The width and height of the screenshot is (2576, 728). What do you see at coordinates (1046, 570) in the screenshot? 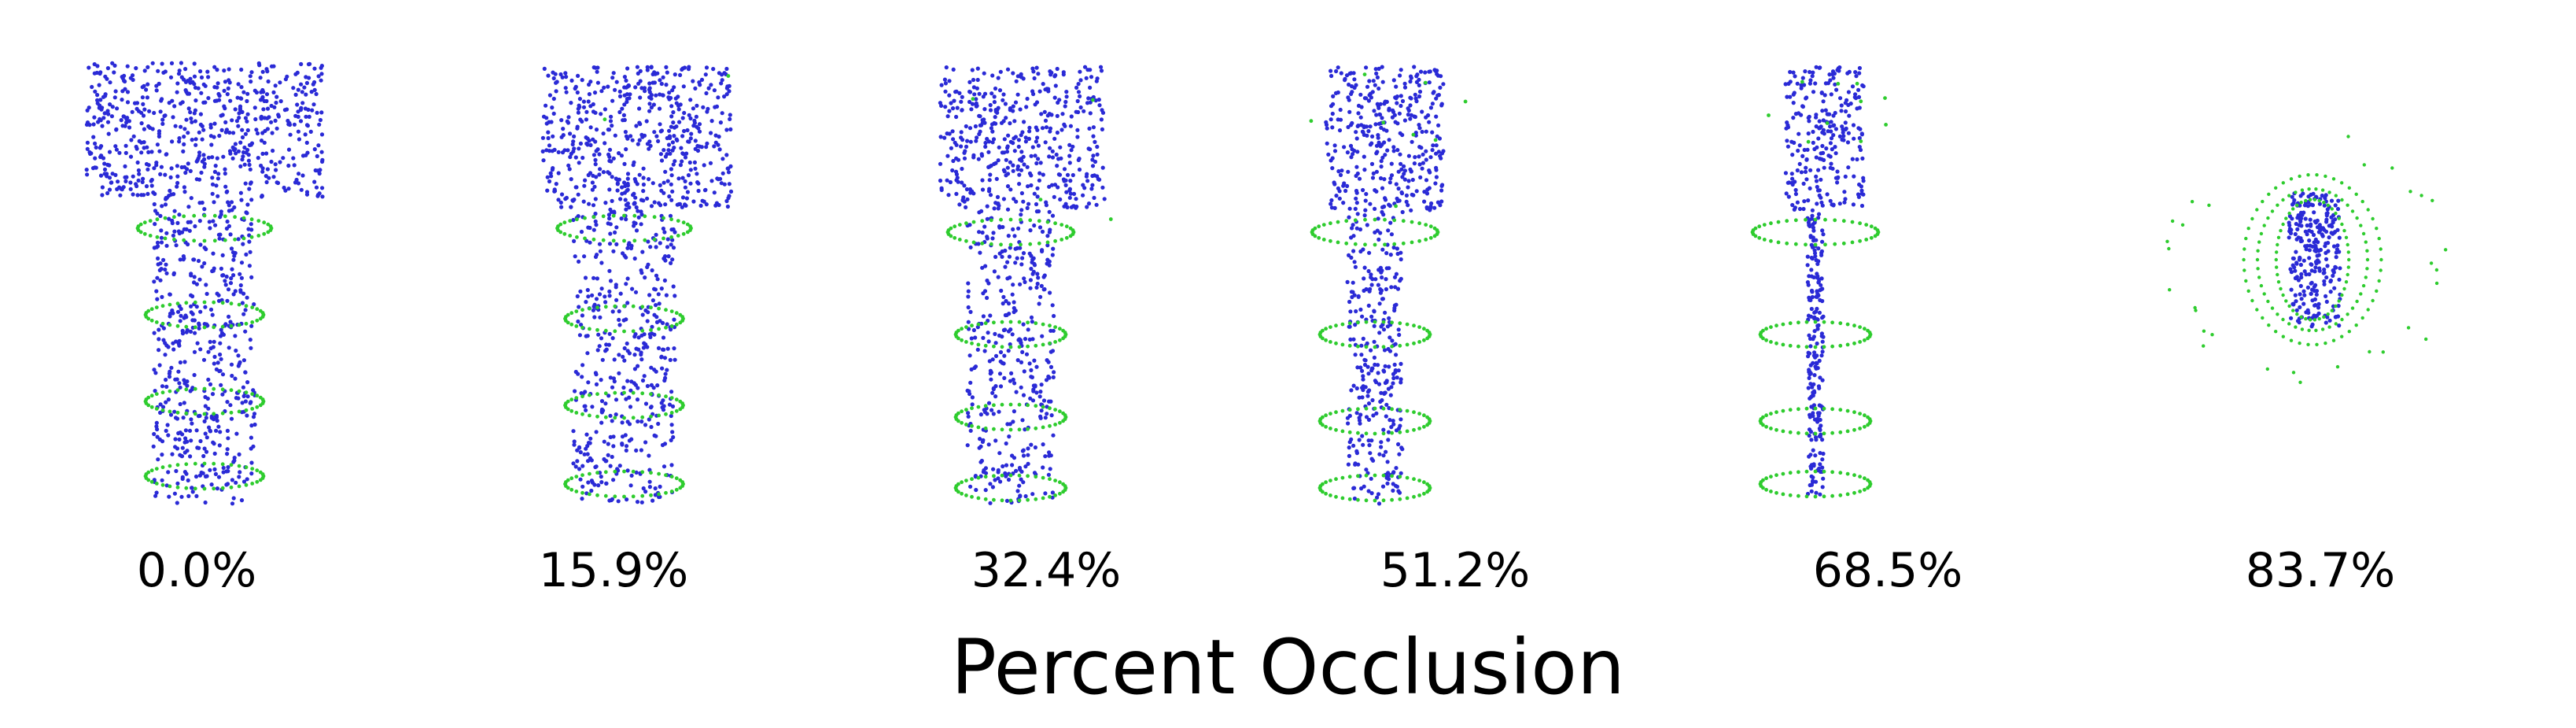
I see `occlusion-label-3: 32.4%` at bounding box center [1046, 570].